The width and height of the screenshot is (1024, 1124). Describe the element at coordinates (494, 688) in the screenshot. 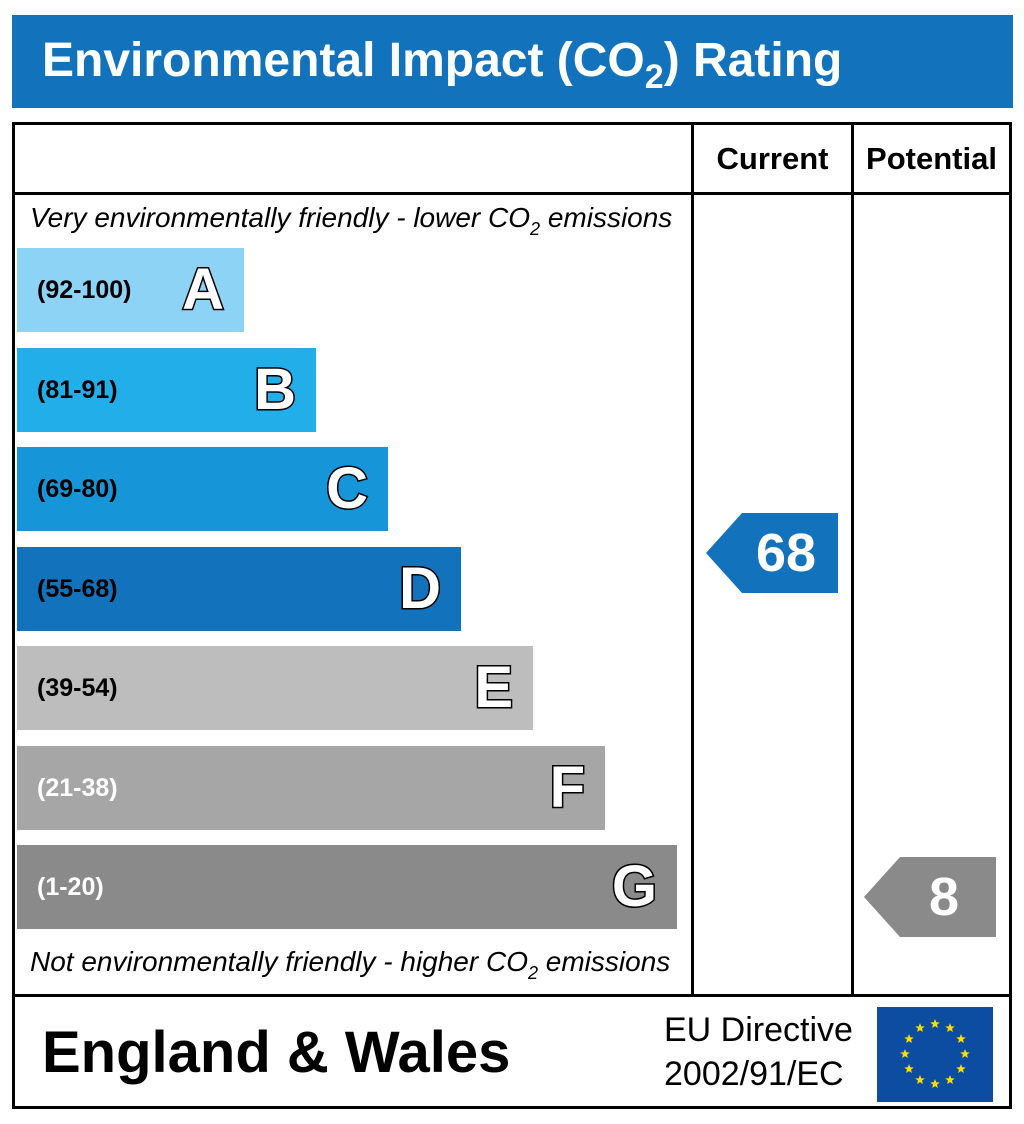

I see `band-letter: E` at that location.